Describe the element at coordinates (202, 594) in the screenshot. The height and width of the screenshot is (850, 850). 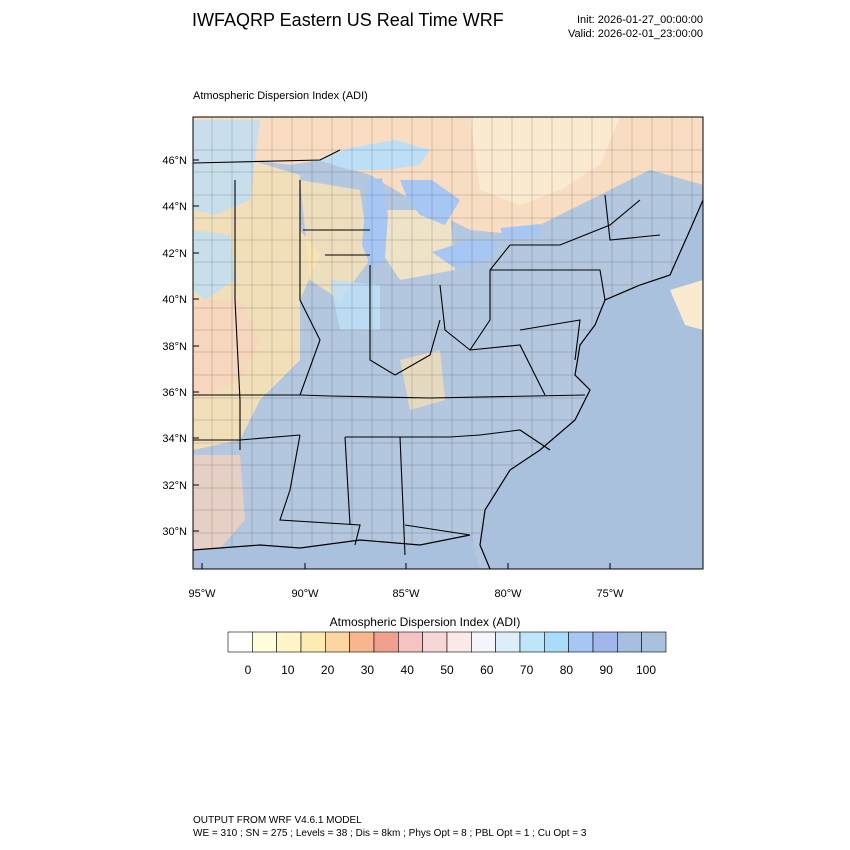
I see `lon-label-95: 95°W` at that location.